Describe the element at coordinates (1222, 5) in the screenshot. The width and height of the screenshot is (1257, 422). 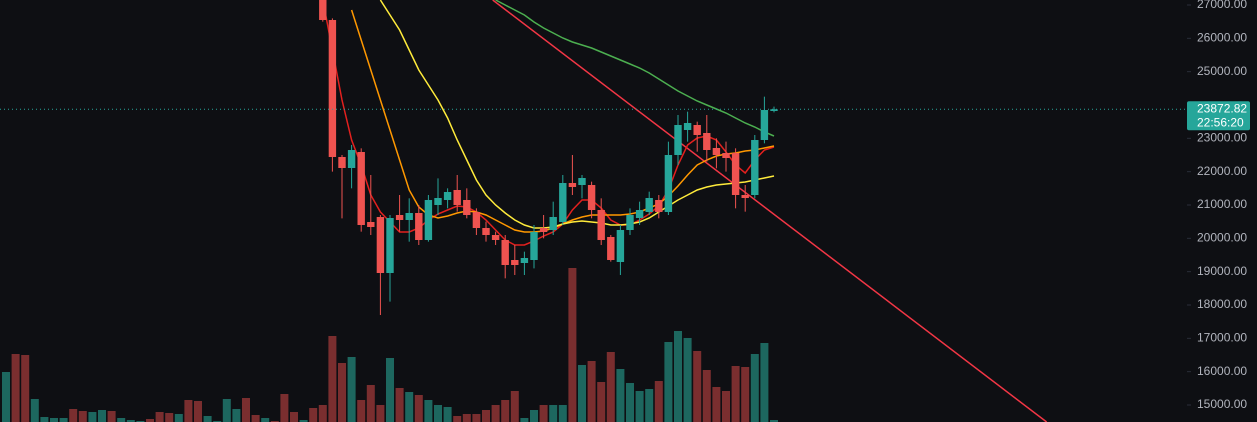
I see `y-tick-label: 27000.00` at that location.